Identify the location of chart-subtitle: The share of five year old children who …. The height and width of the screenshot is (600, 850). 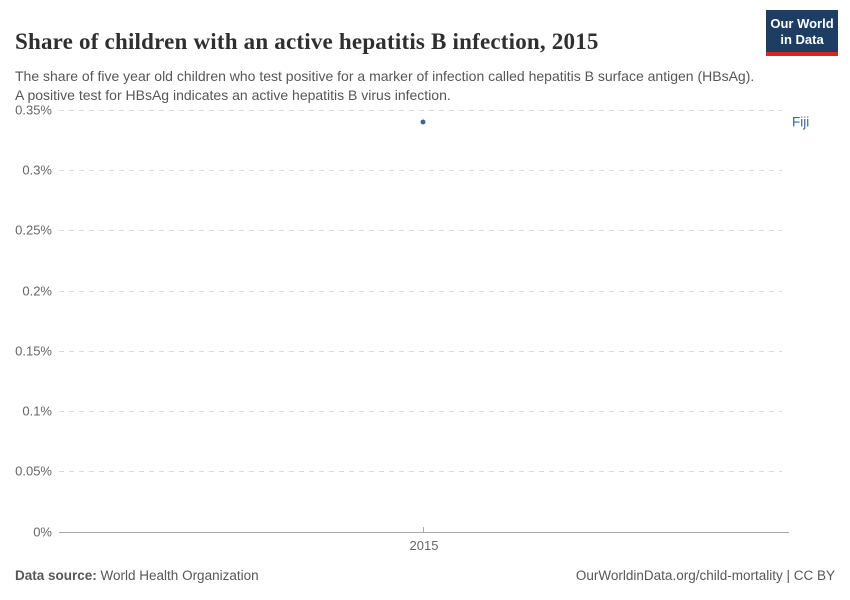
(385, 85).